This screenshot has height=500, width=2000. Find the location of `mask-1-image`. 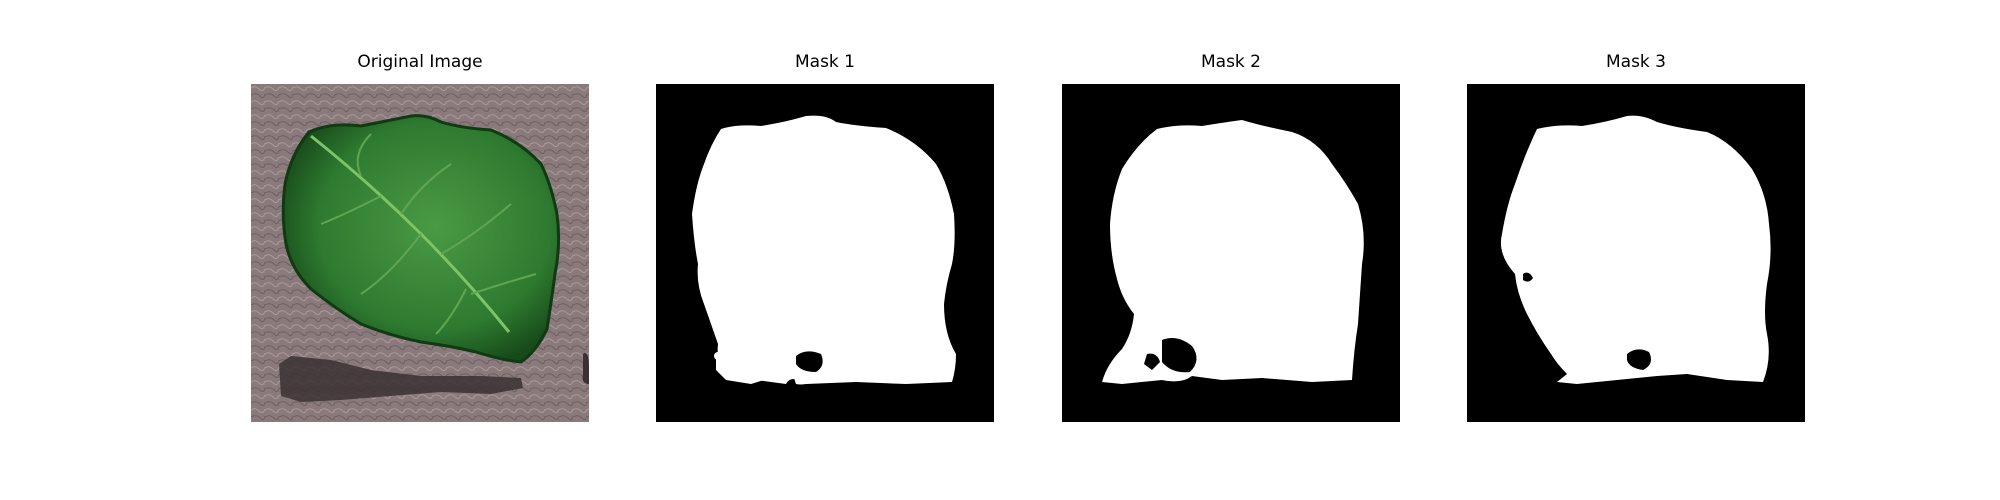

mask-1-image is located at coordinates (825, 253).